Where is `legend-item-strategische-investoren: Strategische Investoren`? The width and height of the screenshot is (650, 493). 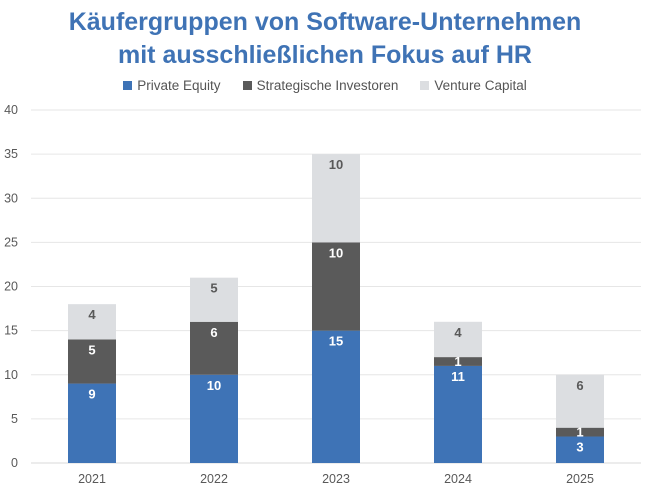 legend-item-strategische-investoren: Strategische Investoren is located at coordinates (320, 85).